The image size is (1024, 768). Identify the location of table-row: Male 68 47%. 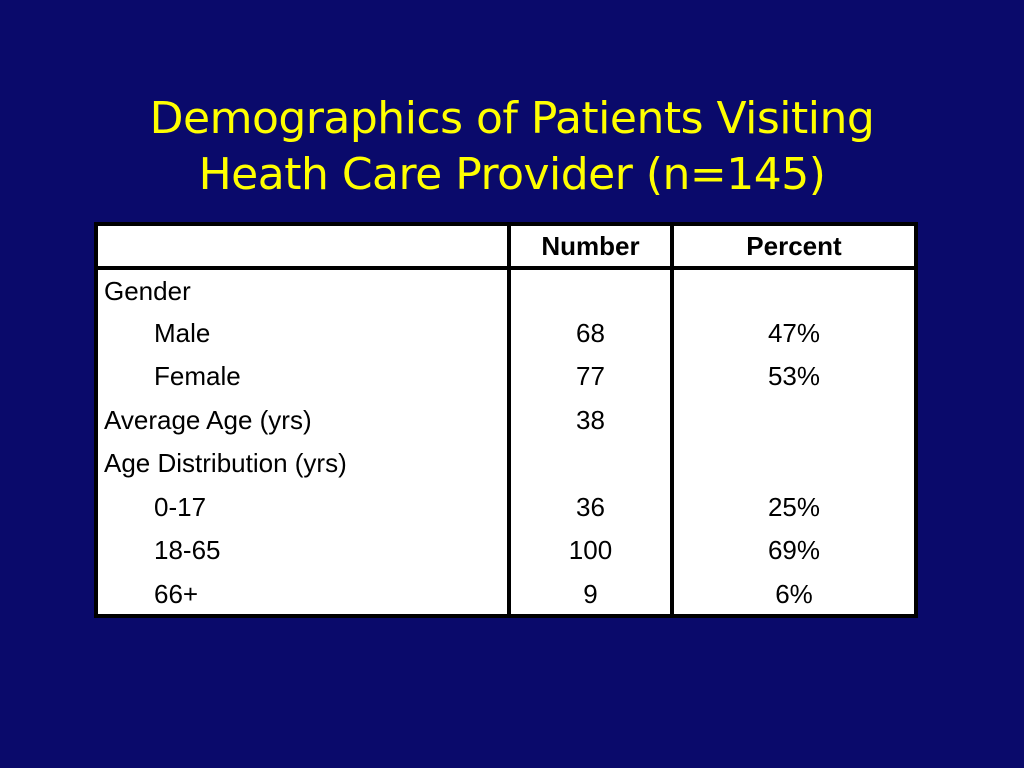
(506, 333).